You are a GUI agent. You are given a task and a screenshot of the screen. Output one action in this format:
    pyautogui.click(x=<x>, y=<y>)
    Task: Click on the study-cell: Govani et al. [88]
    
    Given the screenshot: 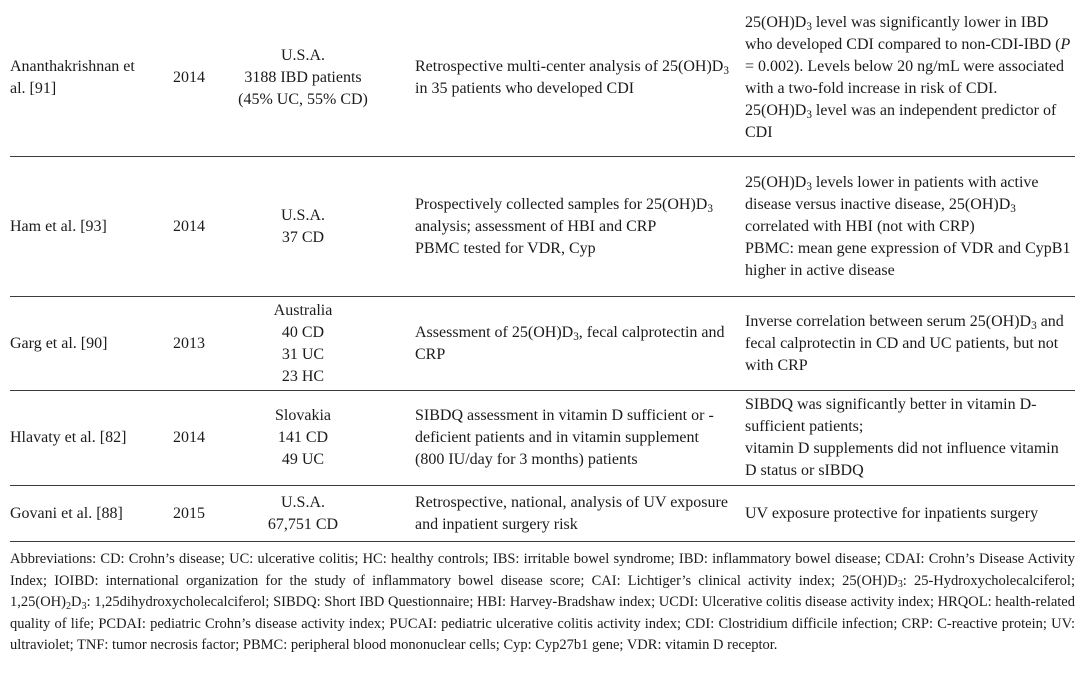 What is the action you would take?
    pyautogui.click(x=66, y=513)
    